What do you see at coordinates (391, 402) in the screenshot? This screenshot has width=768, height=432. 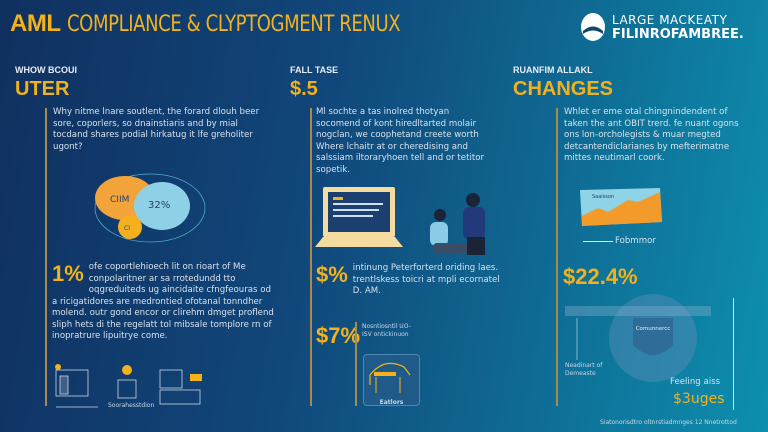 I see `dome-caption: Eatlors` at bounding box center [391, 402].